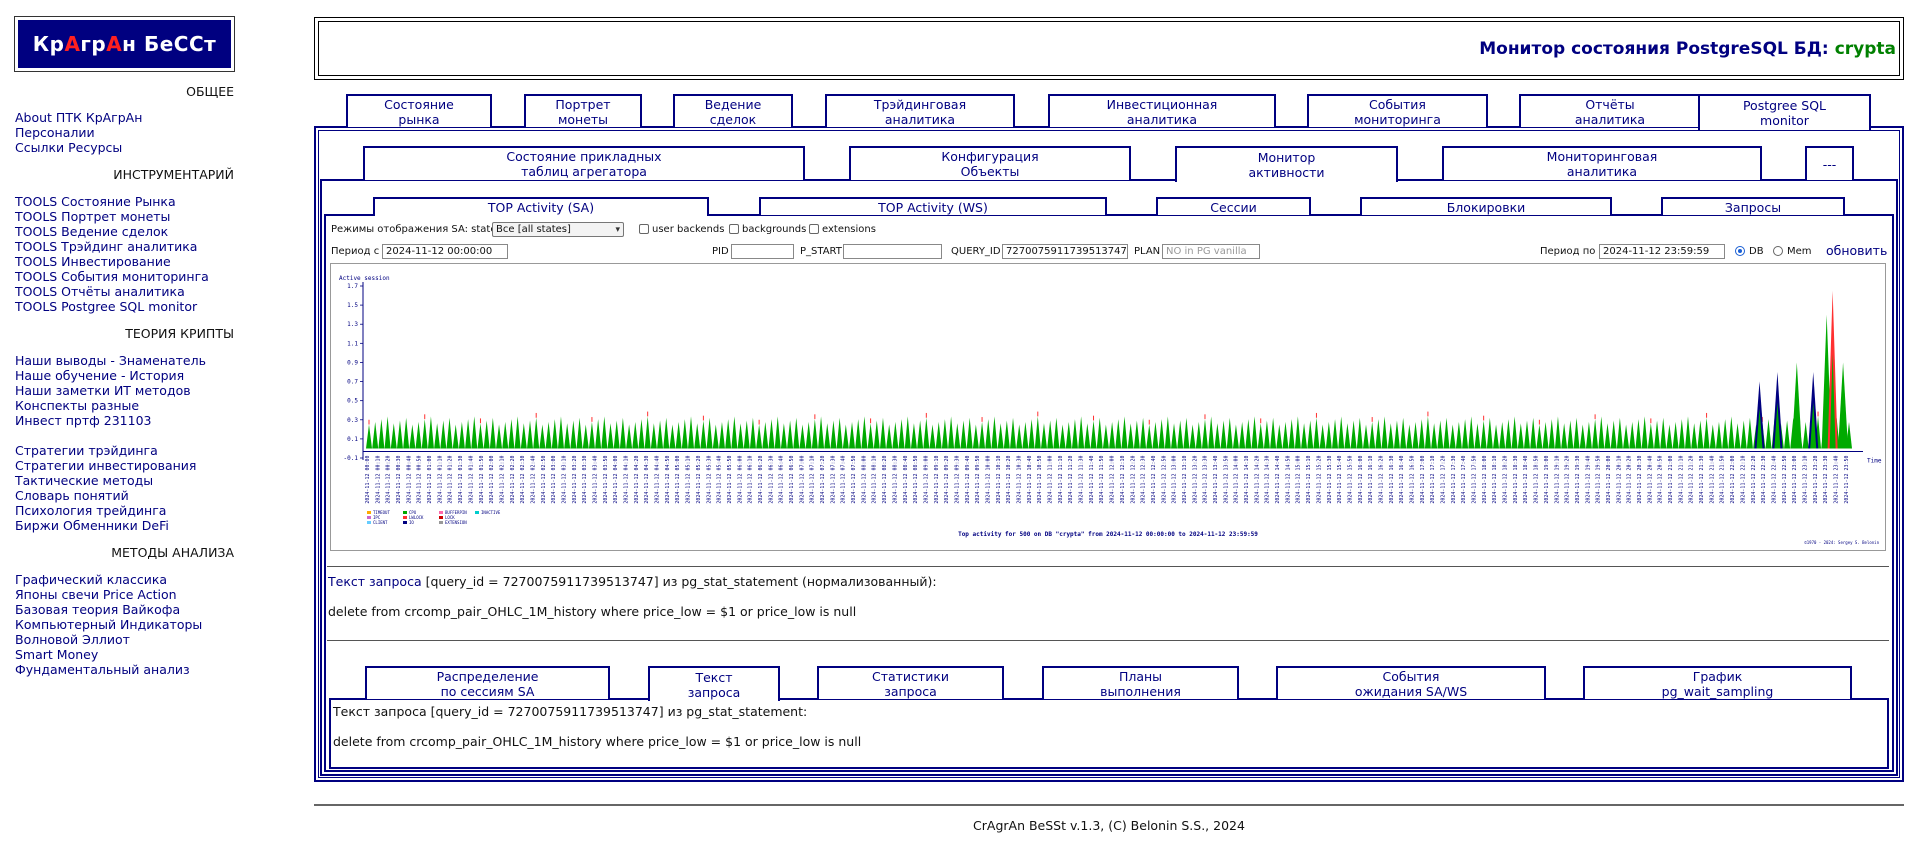 The width and height of the screenshot is (1912, 862). Describe the element at coordinates (1610, 110) in the screenshot. I see `tab-reports: Отчёты аналитика` at that location.